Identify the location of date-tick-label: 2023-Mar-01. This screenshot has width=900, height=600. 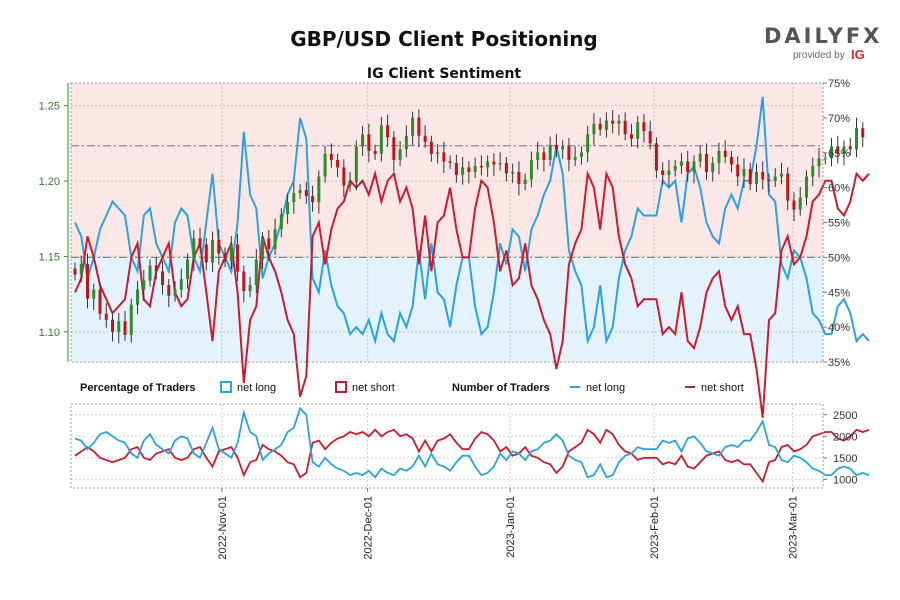
(794, 527).